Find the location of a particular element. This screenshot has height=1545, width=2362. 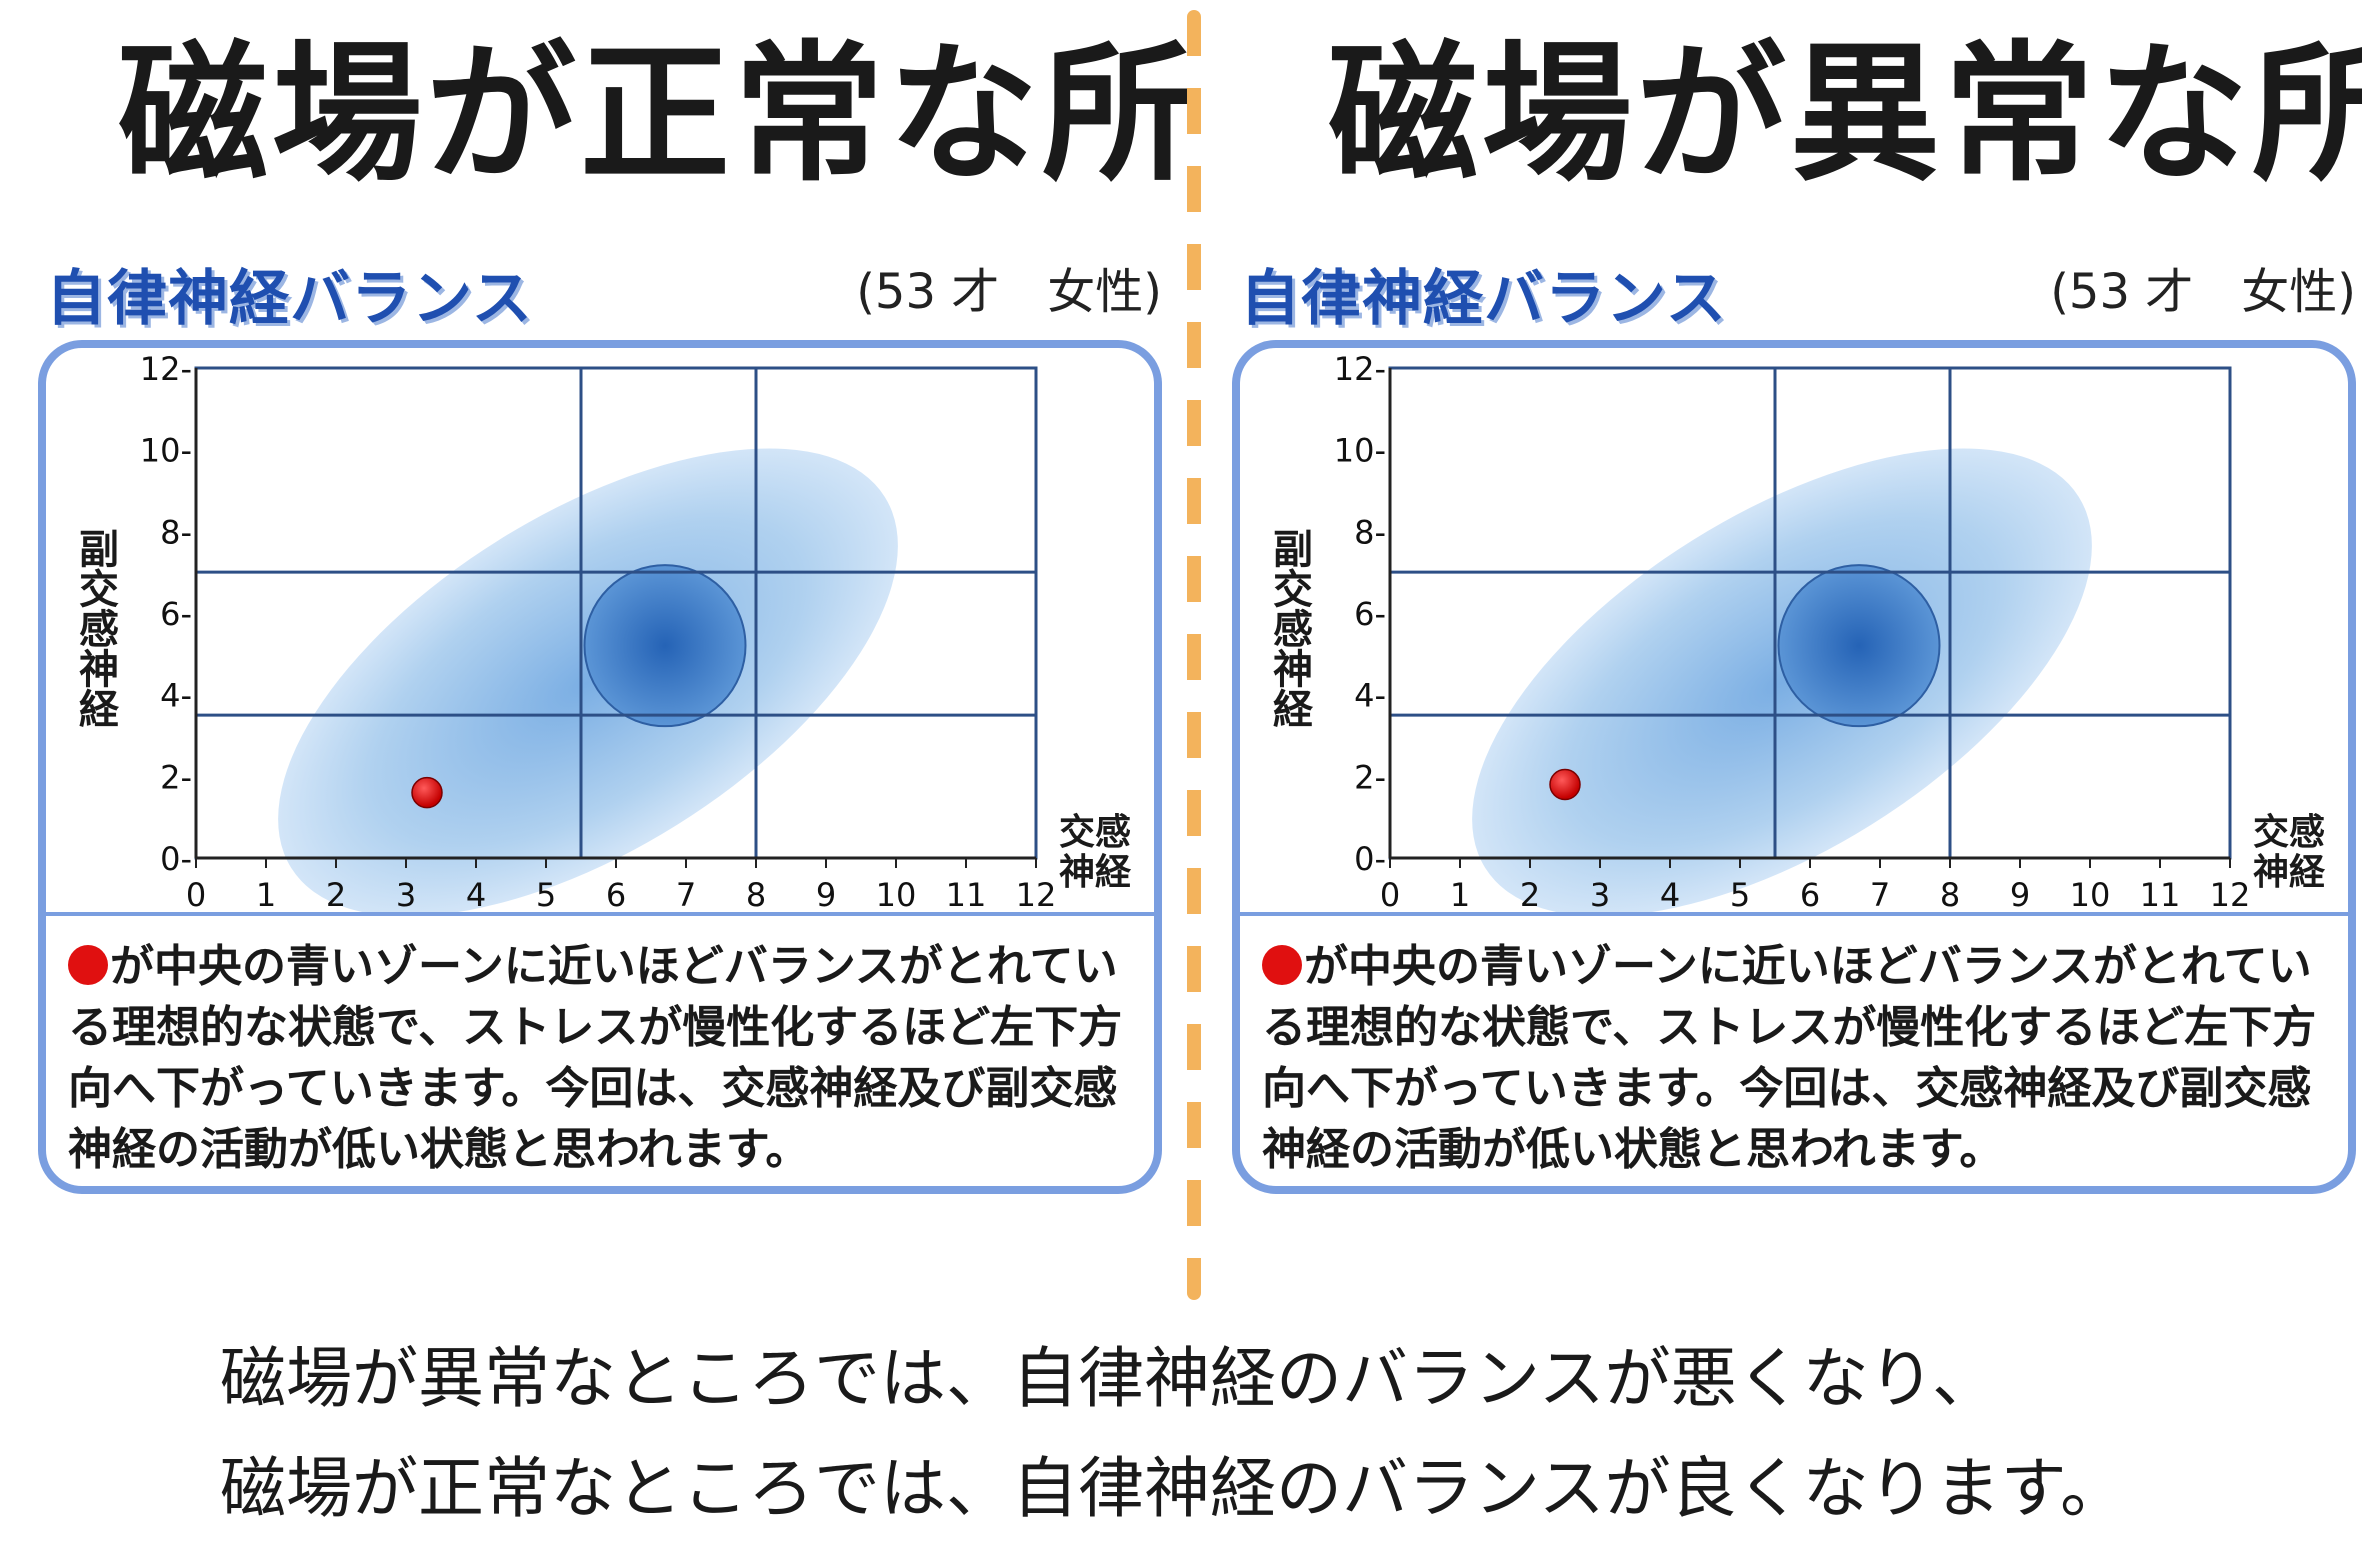

heading-abnormal-field: 磁場が異常な所 is located at coordinates (1845, 115).